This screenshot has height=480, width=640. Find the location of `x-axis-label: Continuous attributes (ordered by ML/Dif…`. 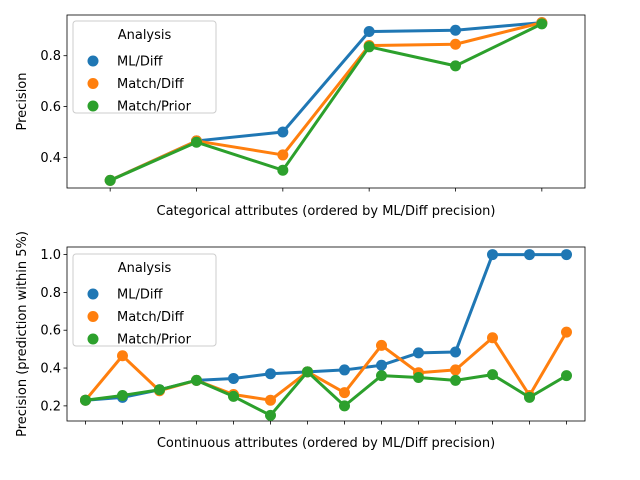

x-axis-label: Continuous attributes (ordered by ML/Dif… is located at coordinates (326, 443).